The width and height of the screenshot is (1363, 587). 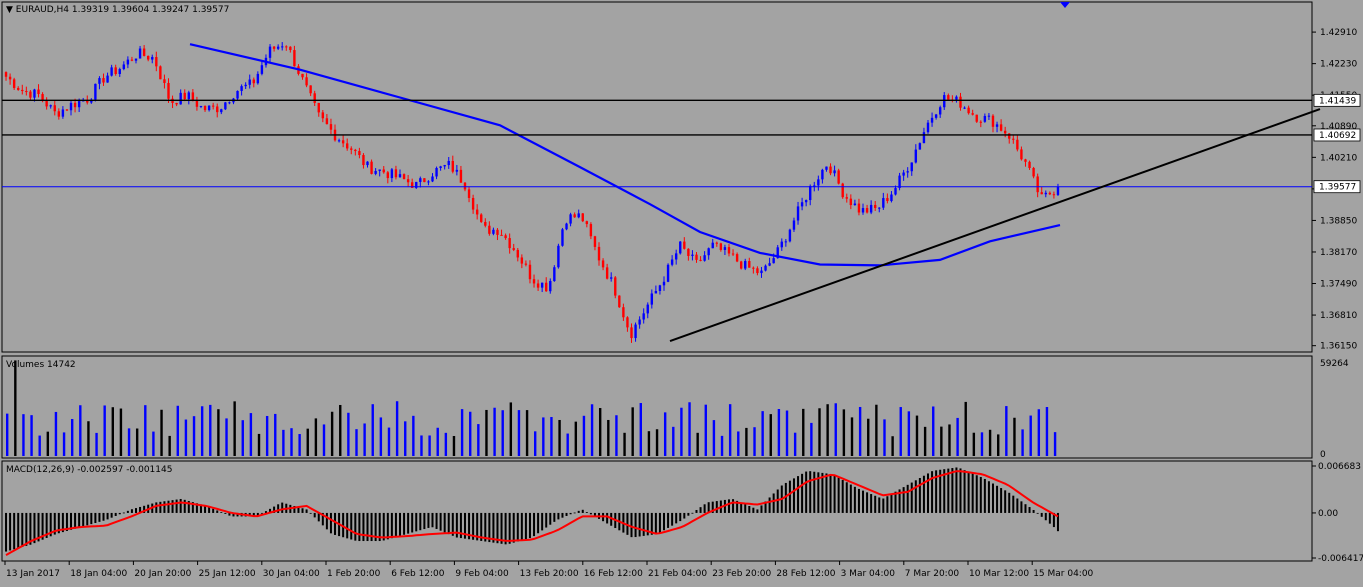 What do you see at coordinates (531, 408) in the screenshot?
I see `volume-bars` at bounding box center [531, 408].